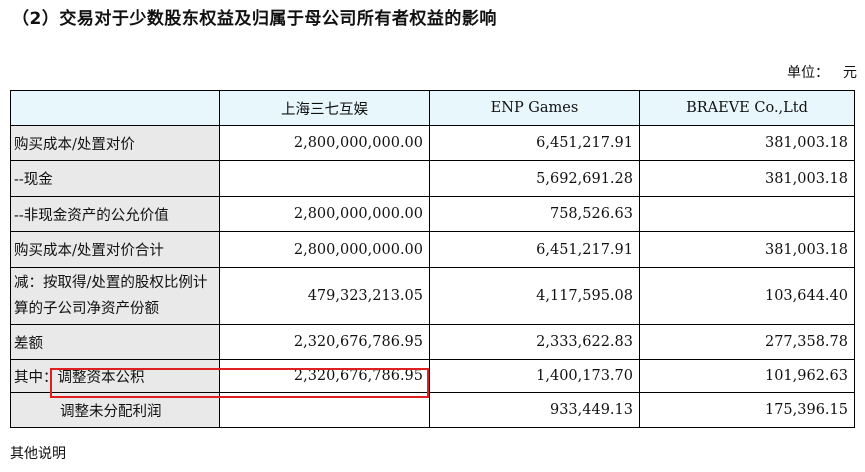  Describe the element at coordinates (534, 178) in the screenshot. I see `cell-value: 5,692,691.28` at that location.